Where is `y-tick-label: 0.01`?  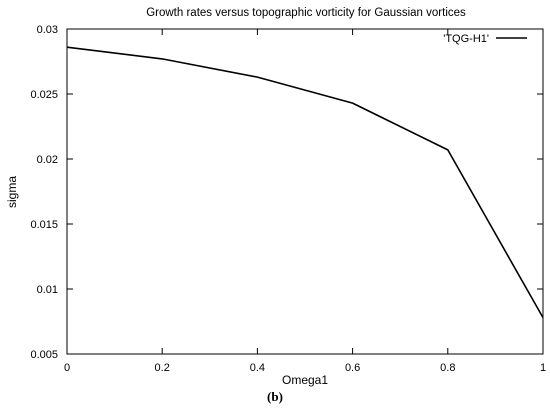
y-tick-label: 0.01 is located at coordinates (47, 290).